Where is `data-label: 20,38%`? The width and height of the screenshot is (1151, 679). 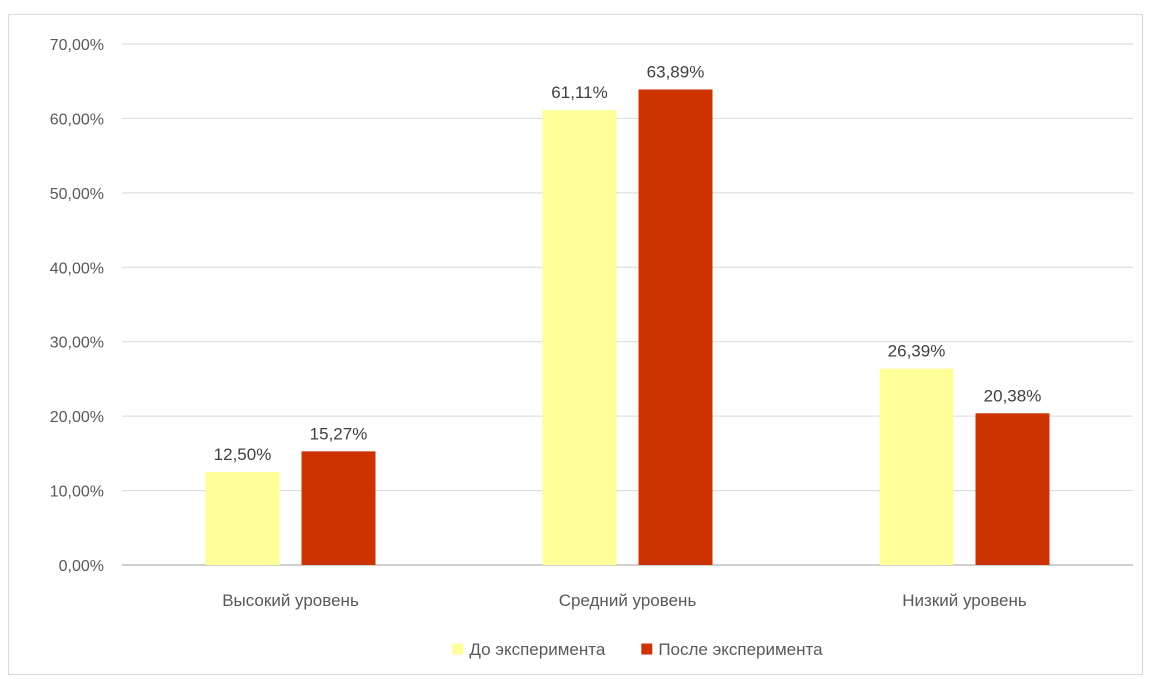 data-label: 20,38% is located at coordinates (1013, 395).